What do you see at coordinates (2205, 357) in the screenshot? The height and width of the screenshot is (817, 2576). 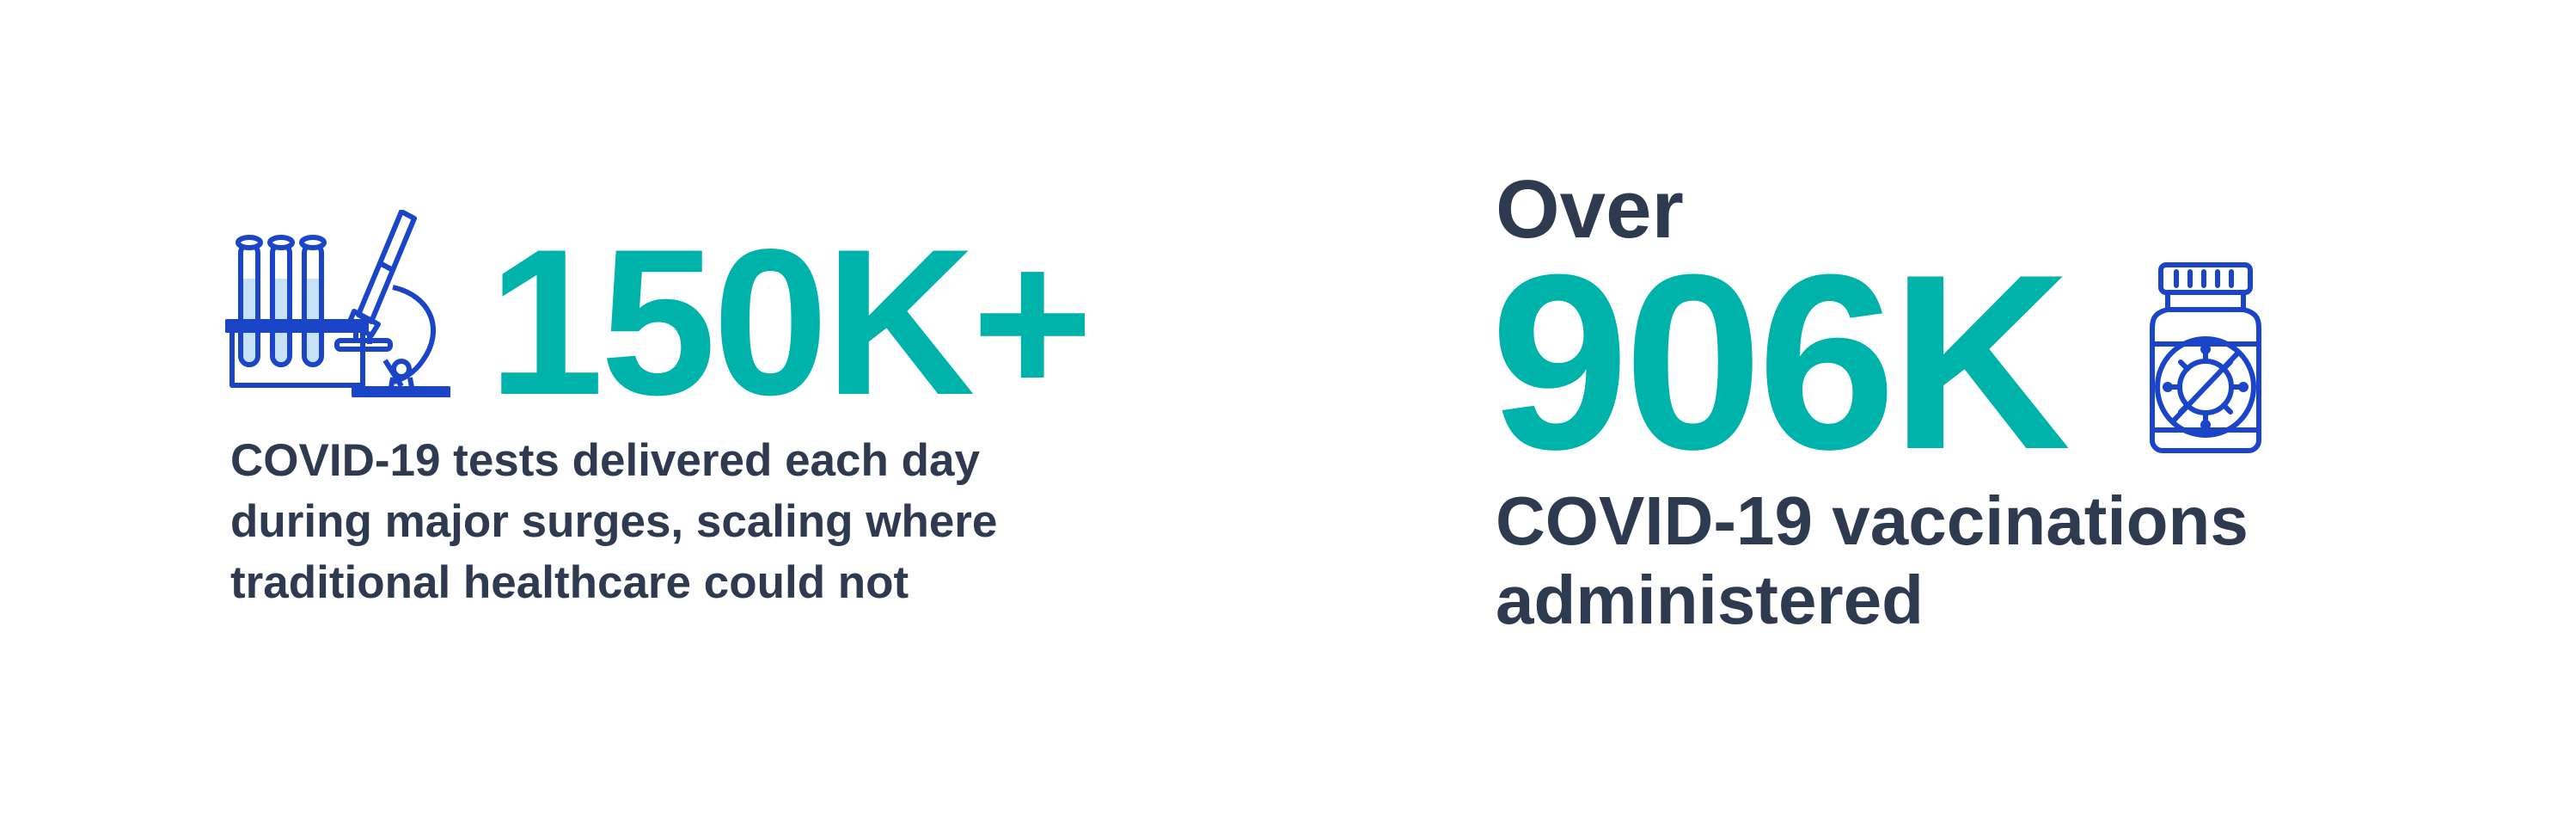 I see `vaccine-vial-virus-icon` at bounding box center [2205, 357].